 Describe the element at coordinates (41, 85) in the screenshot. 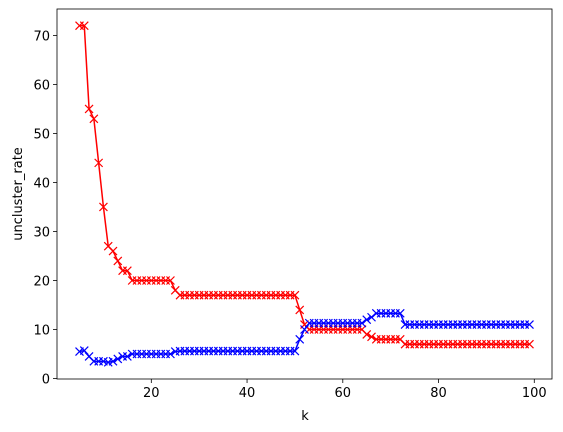

I see `y-tick-label: 60` at that location.